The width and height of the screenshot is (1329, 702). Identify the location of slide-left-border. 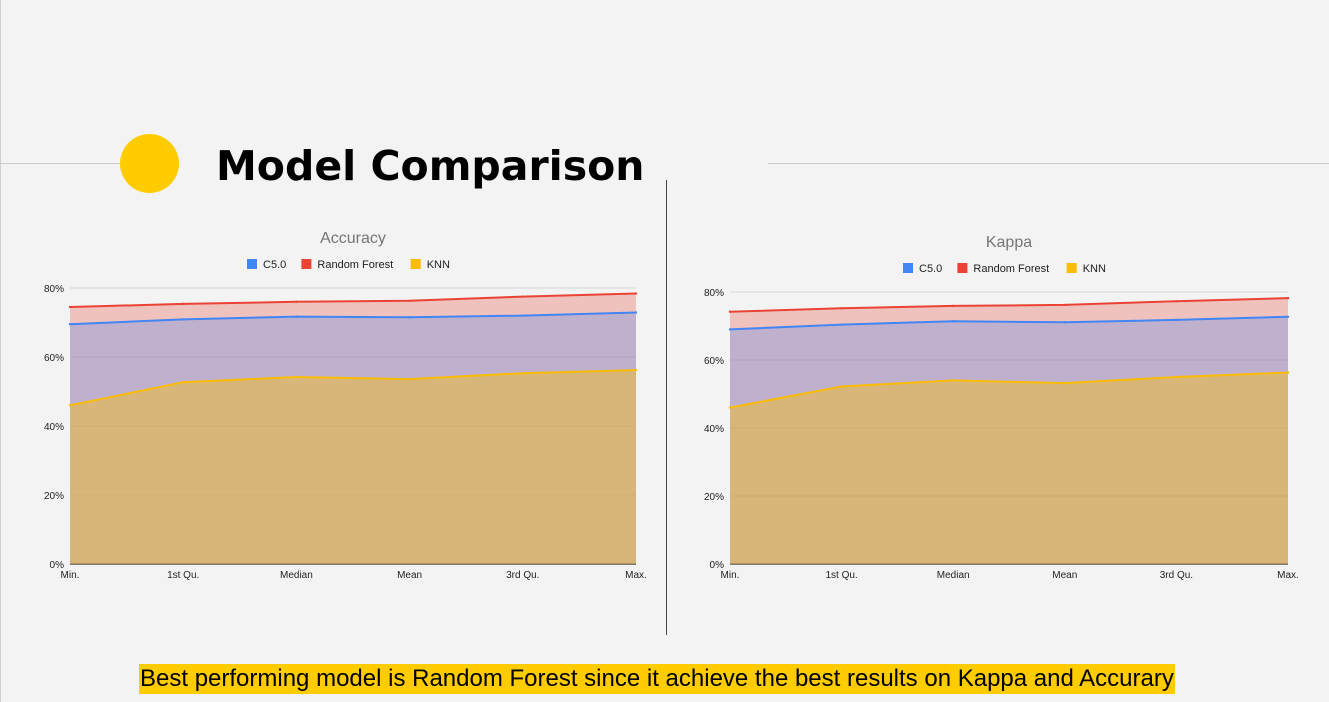
(0, 351).